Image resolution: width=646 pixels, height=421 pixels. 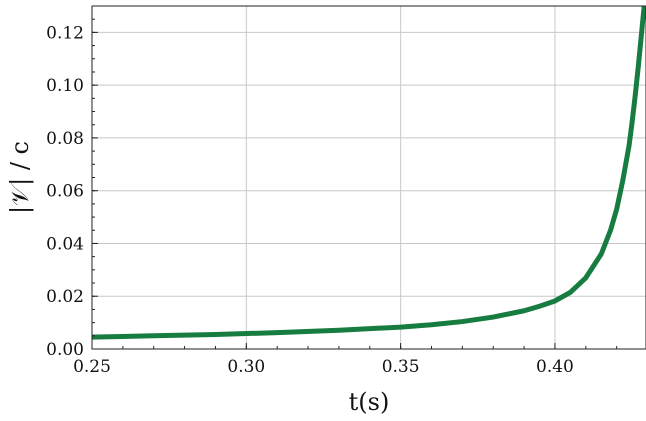 I want to click on x-tick-label: 0.25, so click(x=92, y=367).